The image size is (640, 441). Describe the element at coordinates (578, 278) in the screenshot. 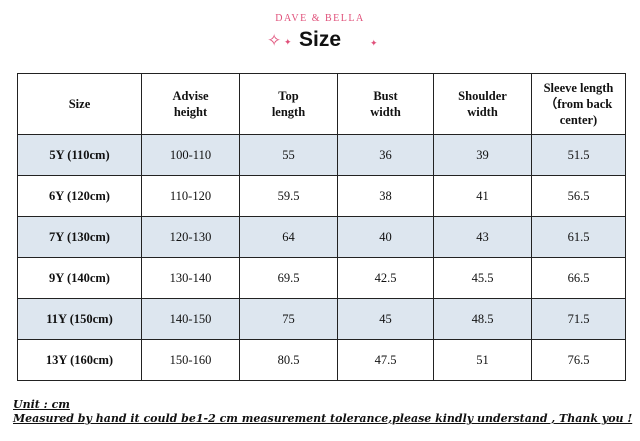

I see `table-cell: 66.5` at that location.